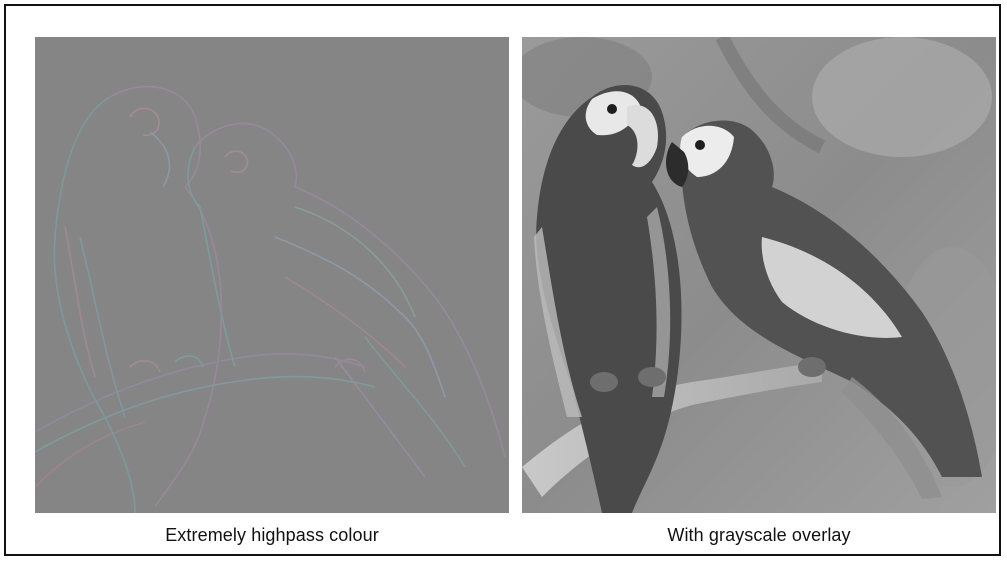 The width and height of the screenshot is (1007, 562). I want to click on right-caption: With grayscale overlay, so click(759, 535).